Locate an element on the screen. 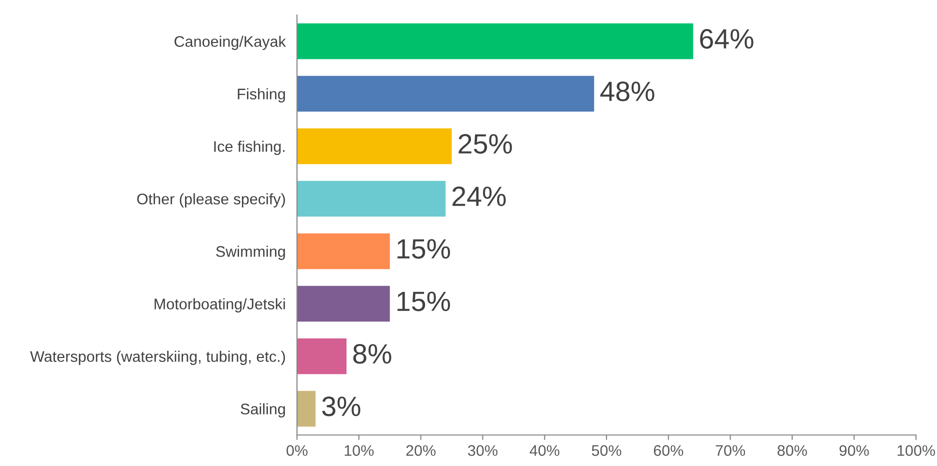 Image resolution: width=937 pixels, height=466 pixels. x-tick-label: 60% is located at coordinates (669, 450).